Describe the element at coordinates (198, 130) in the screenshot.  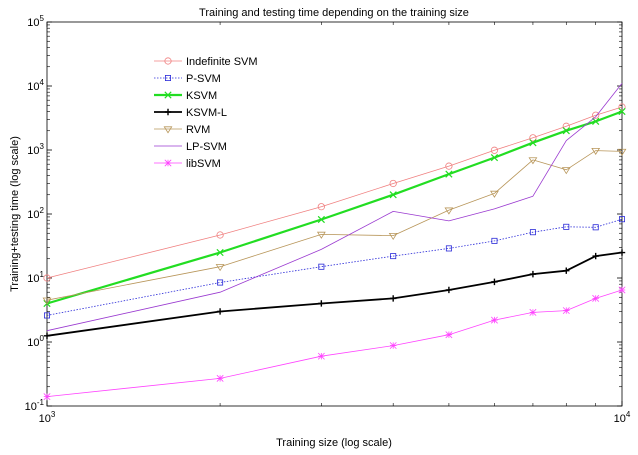
I see `legend-label: RVM` at that location.